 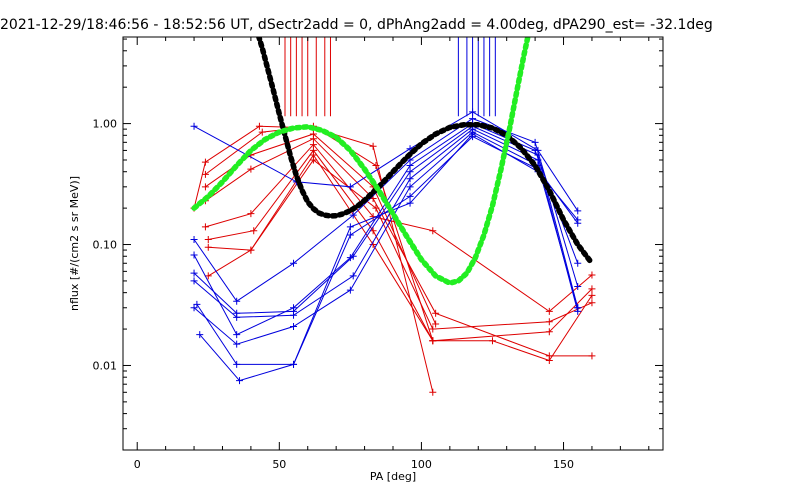 I want to click on y-tick-label: 0.01, so click(x=105, y=365).